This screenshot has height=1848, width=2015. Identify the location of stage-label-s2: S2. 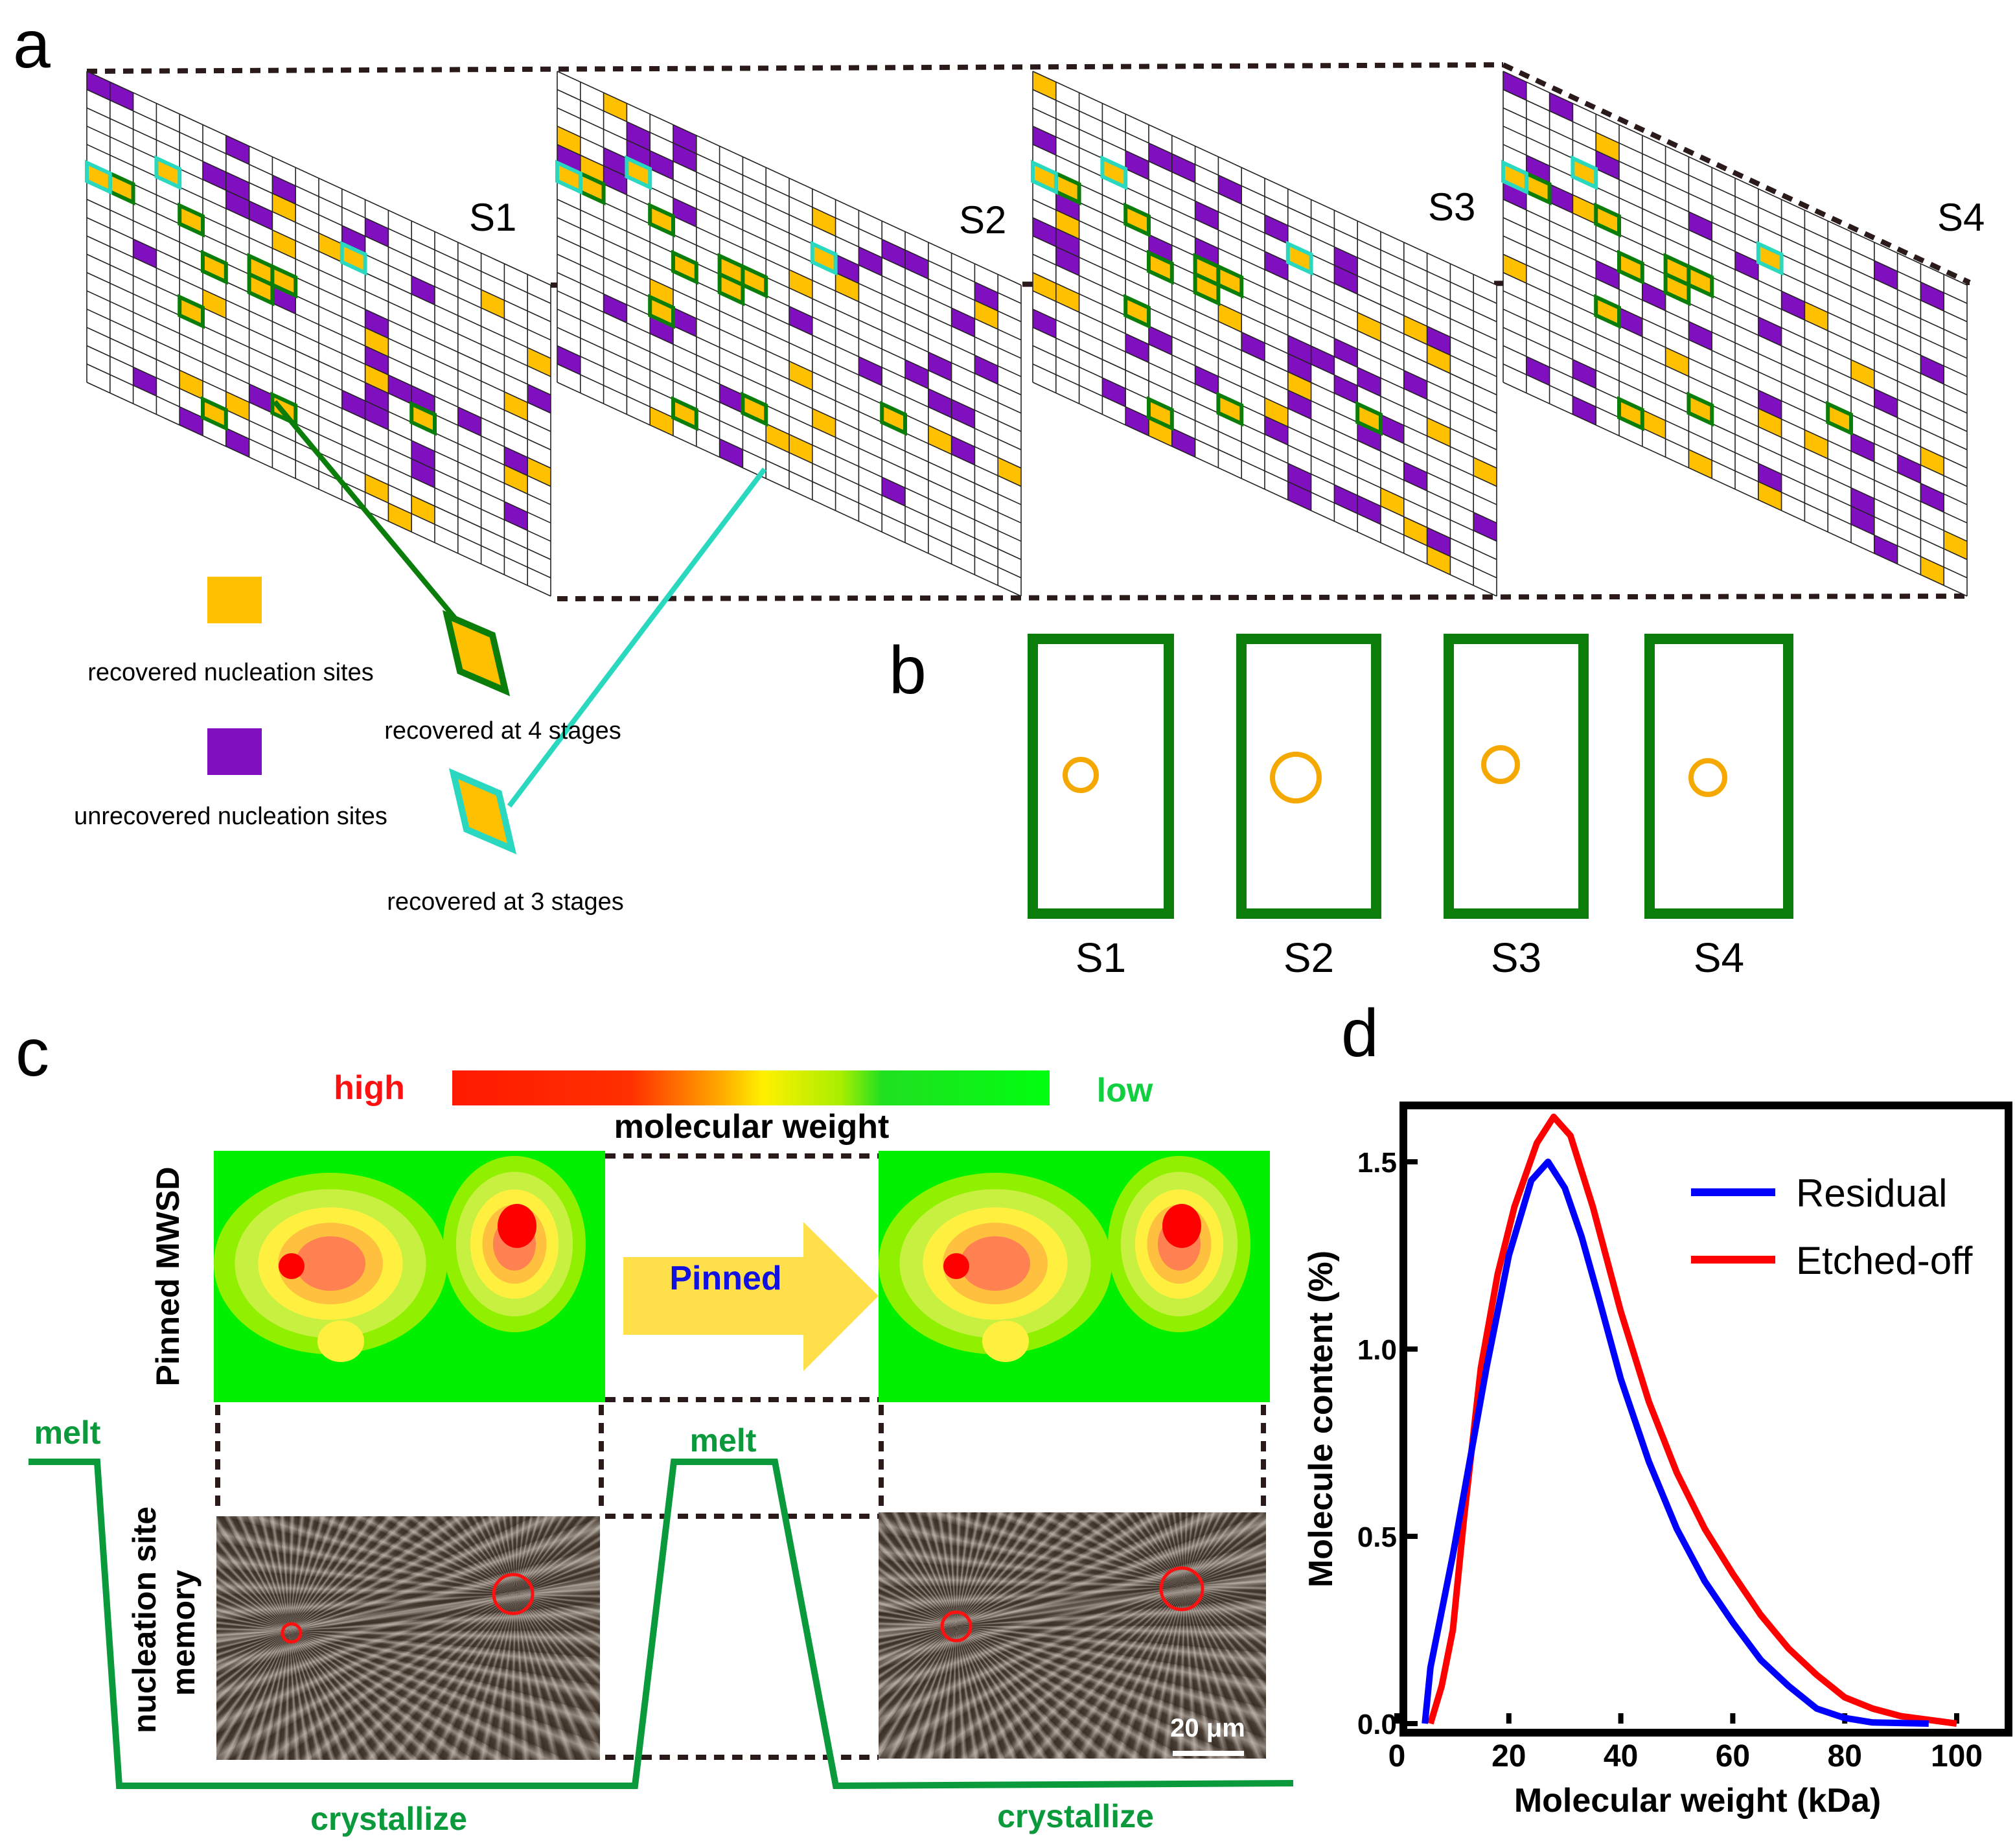
(982, 220).